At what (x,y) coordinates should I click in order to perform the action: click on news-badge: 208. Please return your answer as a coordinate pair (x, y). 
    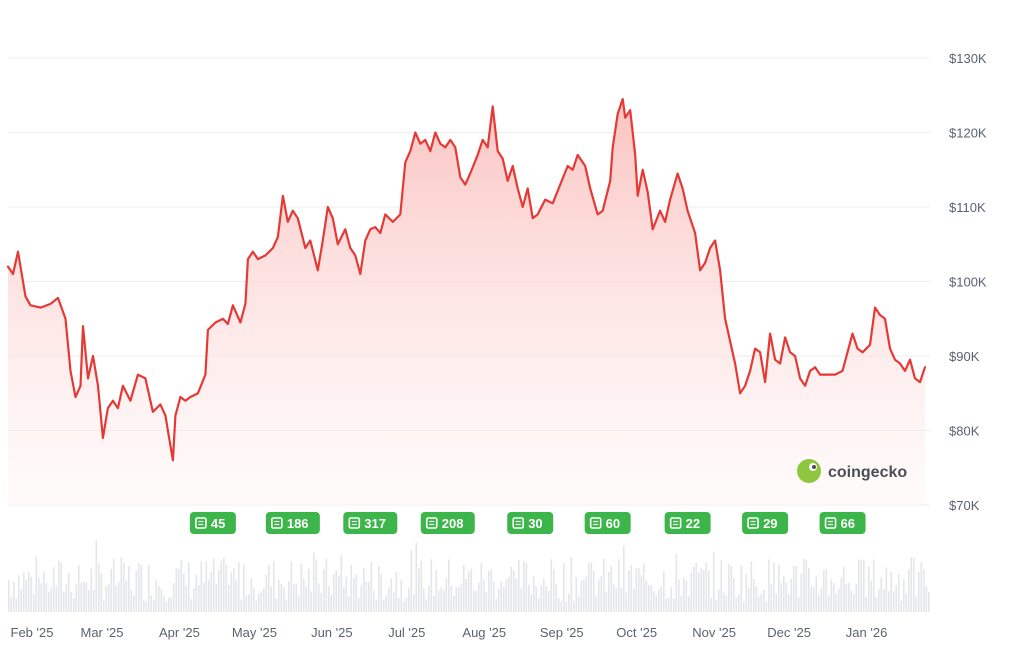
    Looking at the image, I should click on (447, 523).